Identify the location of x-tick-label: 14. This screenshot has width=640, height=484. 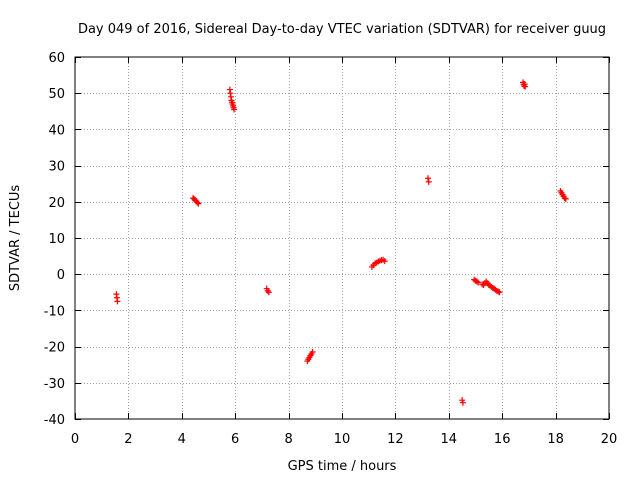
(449, 439).